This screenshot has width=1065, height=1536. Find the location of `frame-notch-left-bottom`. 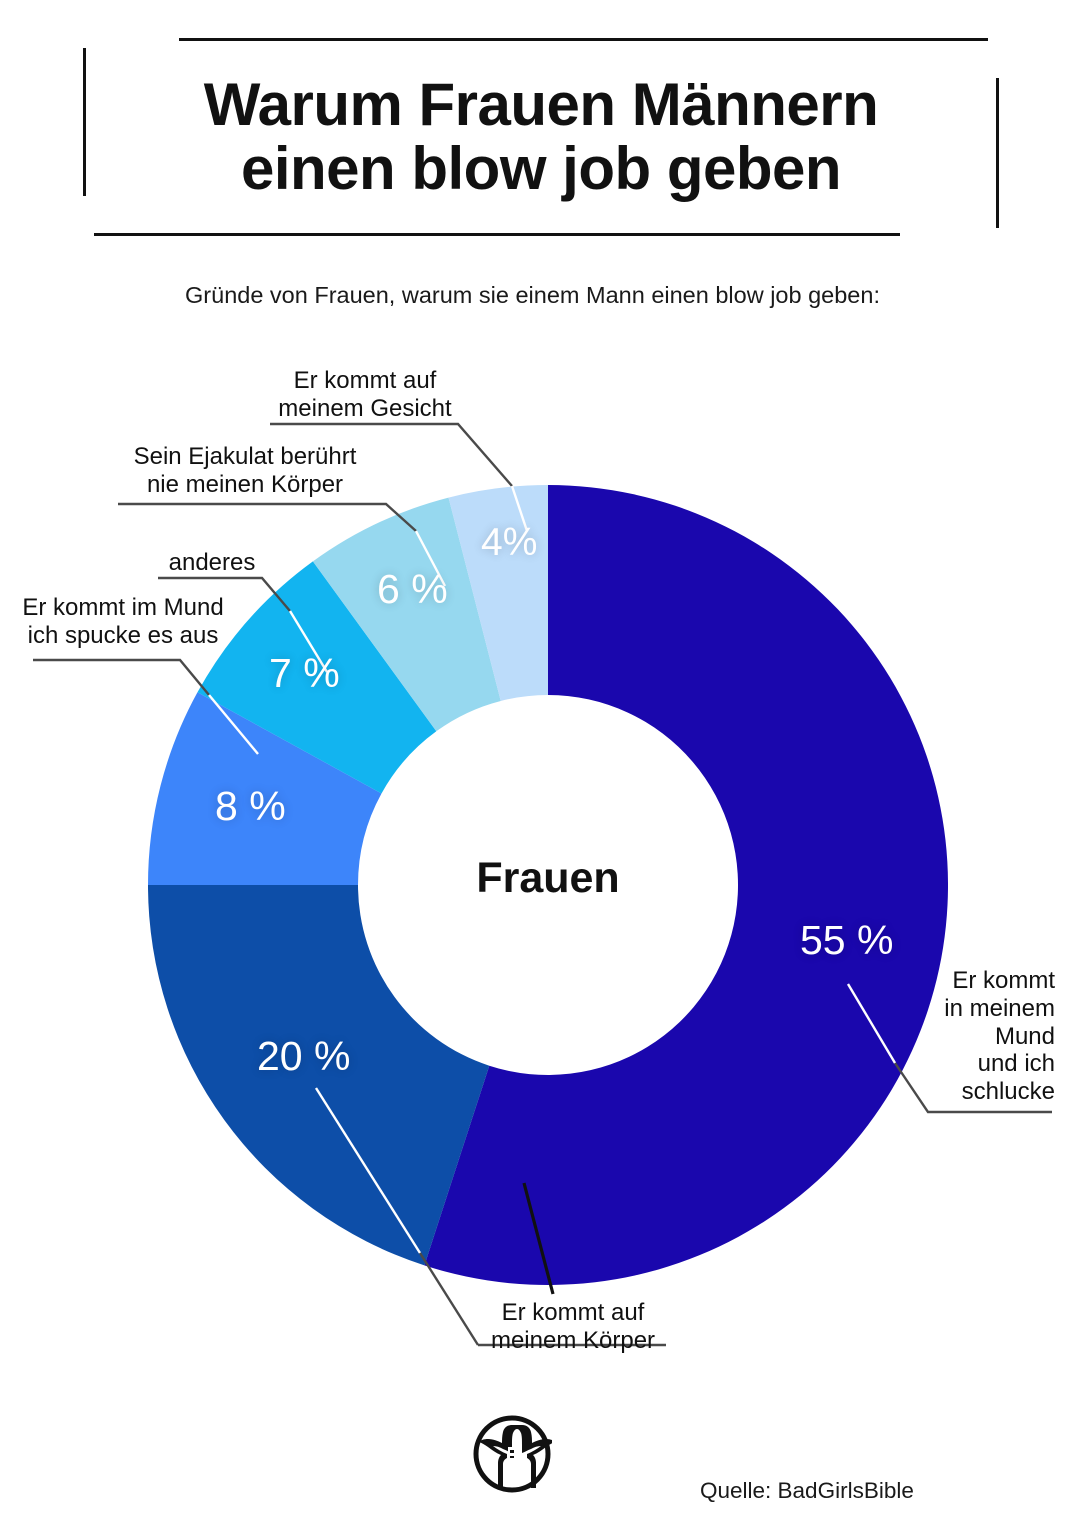

frame-notch-left-bottom is located at coordinates (85, 222).